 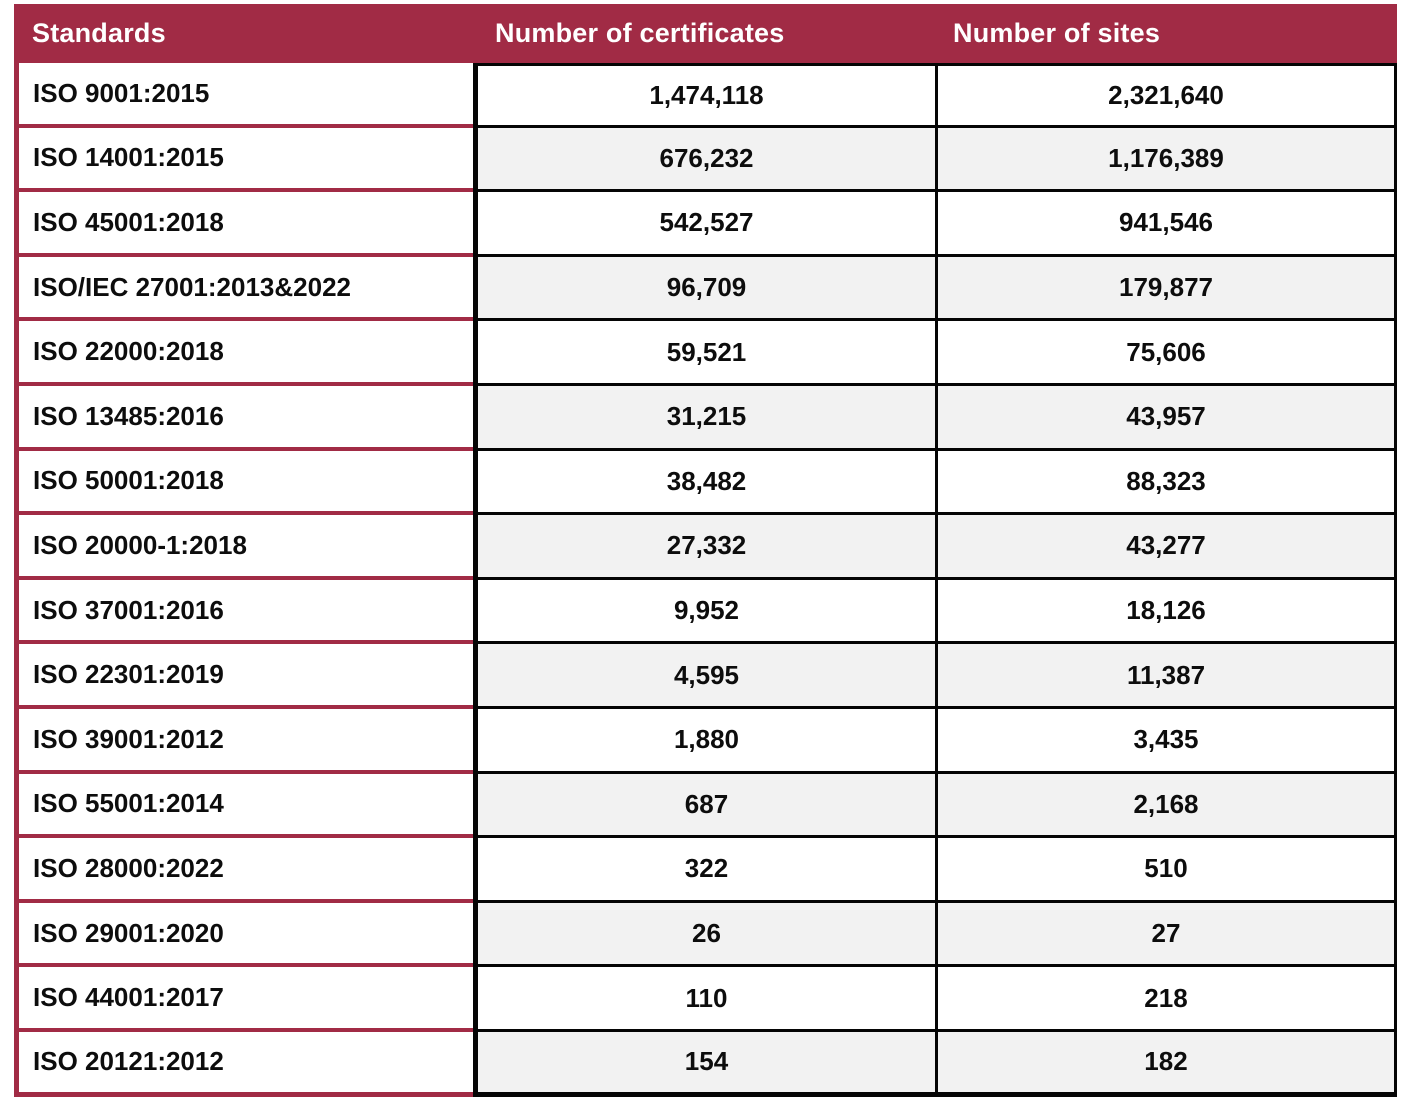 What do you see at coordinates (1057, 33) in the screenshot?
I see `header-sites: Number of sites` at bounding box center [1057, 33].